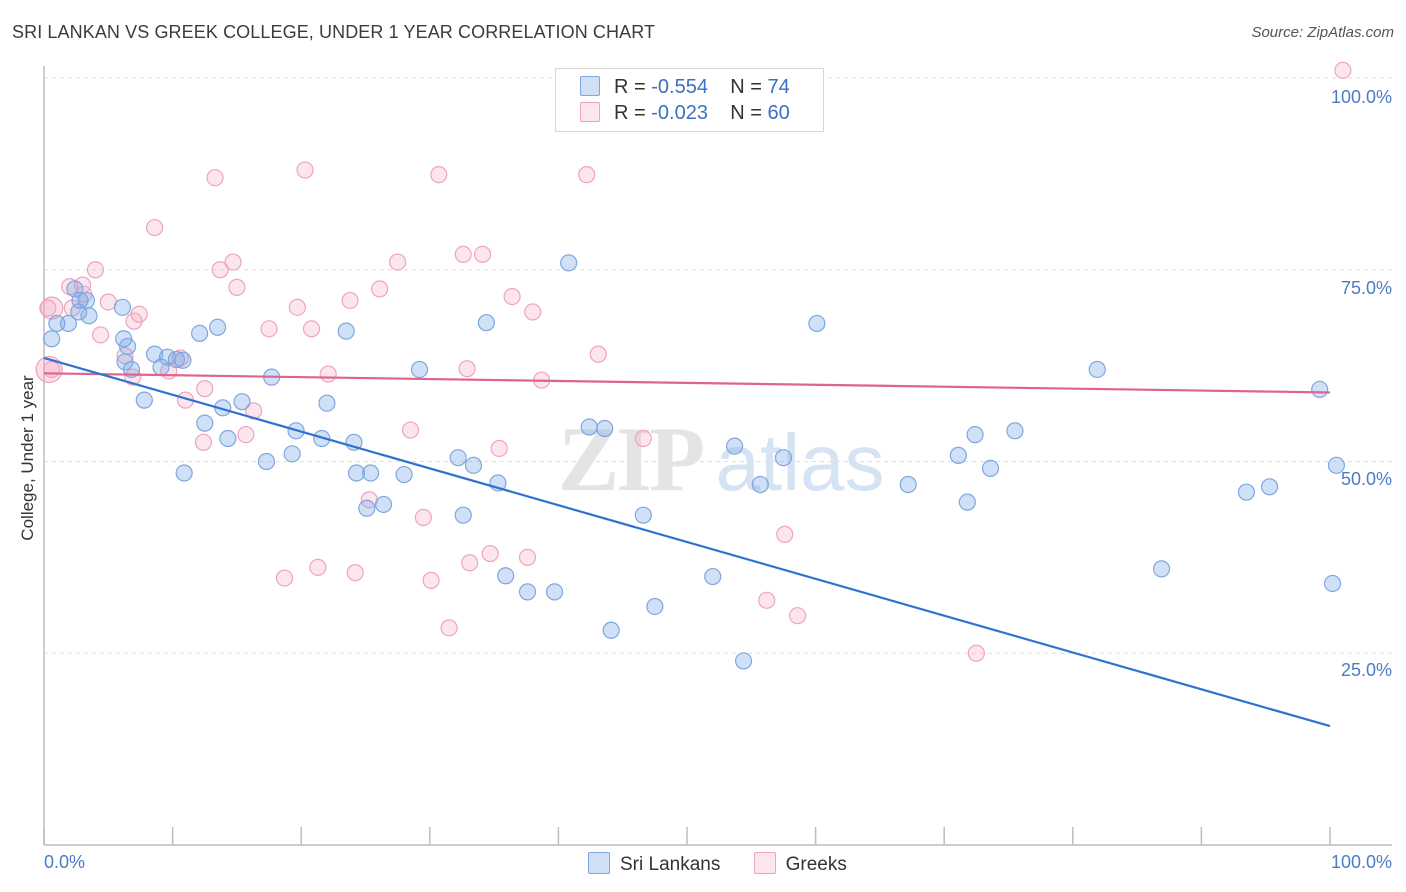 This screenshot has height=892, width=1406. Describe the element at coordinates (590, 112) in the screenshot. I see `legend-swatch-pink` at that location.